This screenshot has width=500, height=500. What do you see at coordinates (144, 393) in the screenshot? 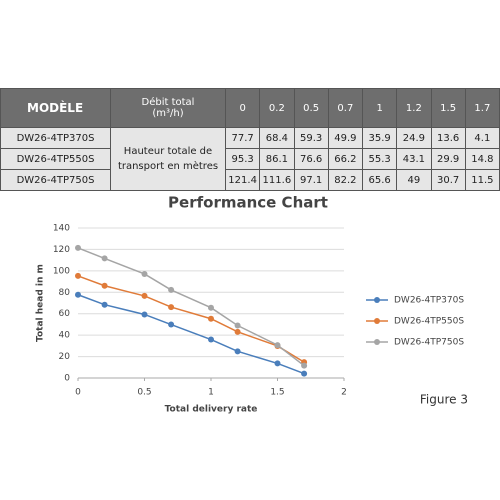
I see `x-tick-label: 0.5` at bounding box center [144, 393].